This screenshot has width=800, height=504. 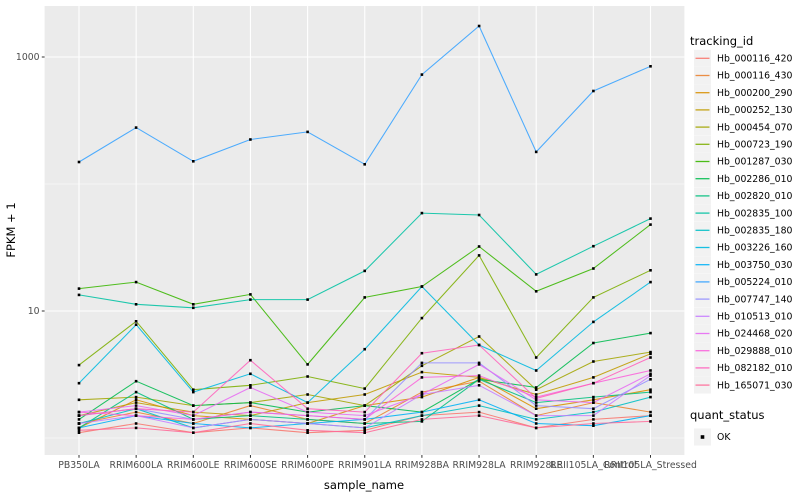 I want to click on legend-title-tracking-id: tracking_id, so click(x=721, y=41).